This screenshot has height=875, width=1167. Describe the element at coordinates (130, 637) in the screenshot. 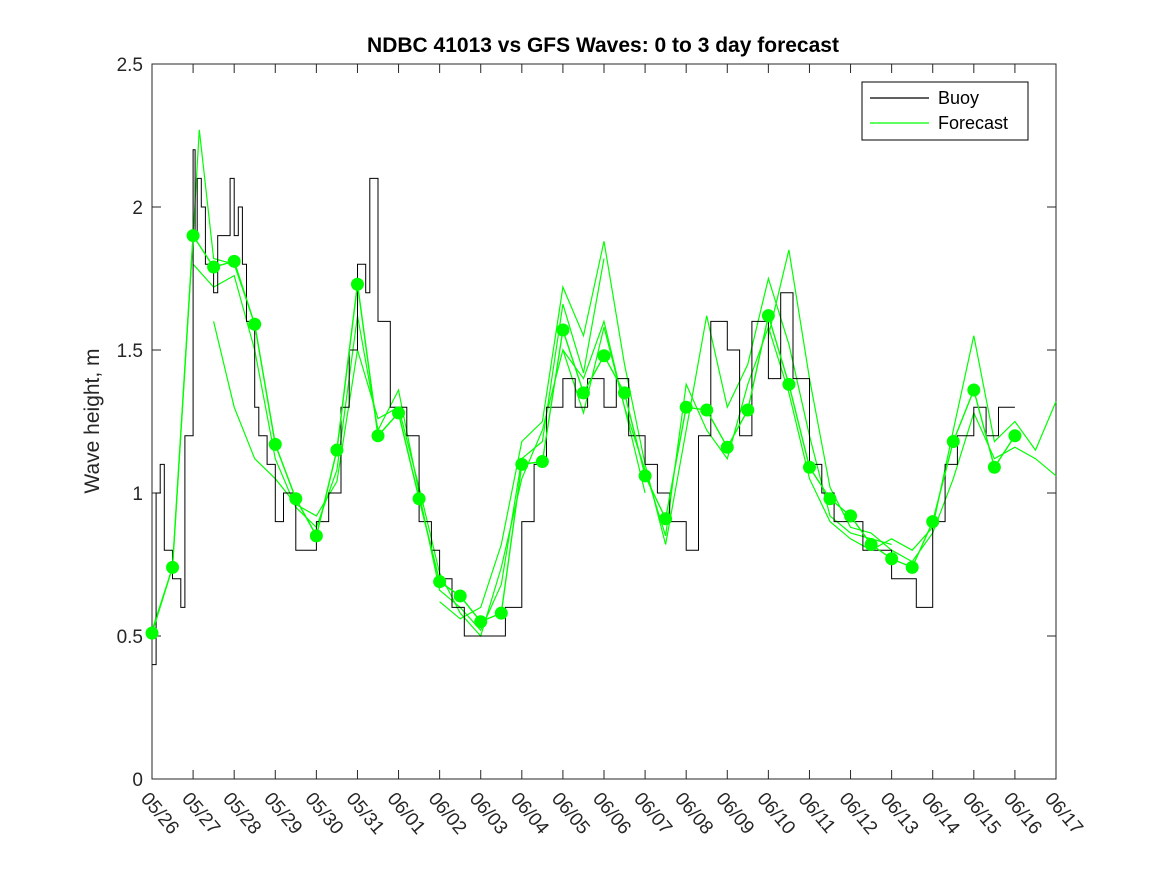

I see `y-tick-label: 0.5` at that location.